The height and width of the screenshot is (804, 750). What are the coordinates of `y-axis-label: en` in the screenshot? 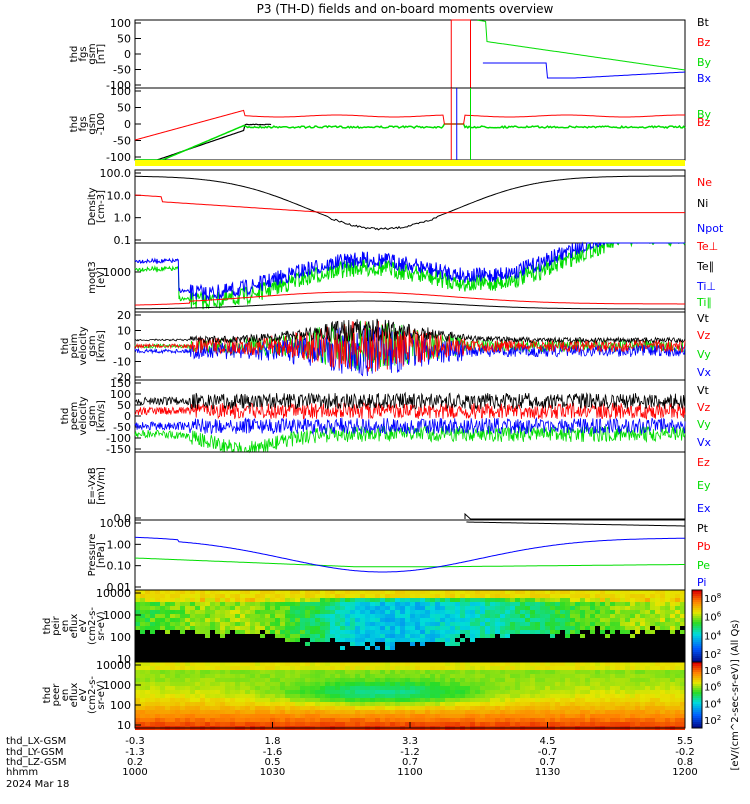 It's located at (65, 695).